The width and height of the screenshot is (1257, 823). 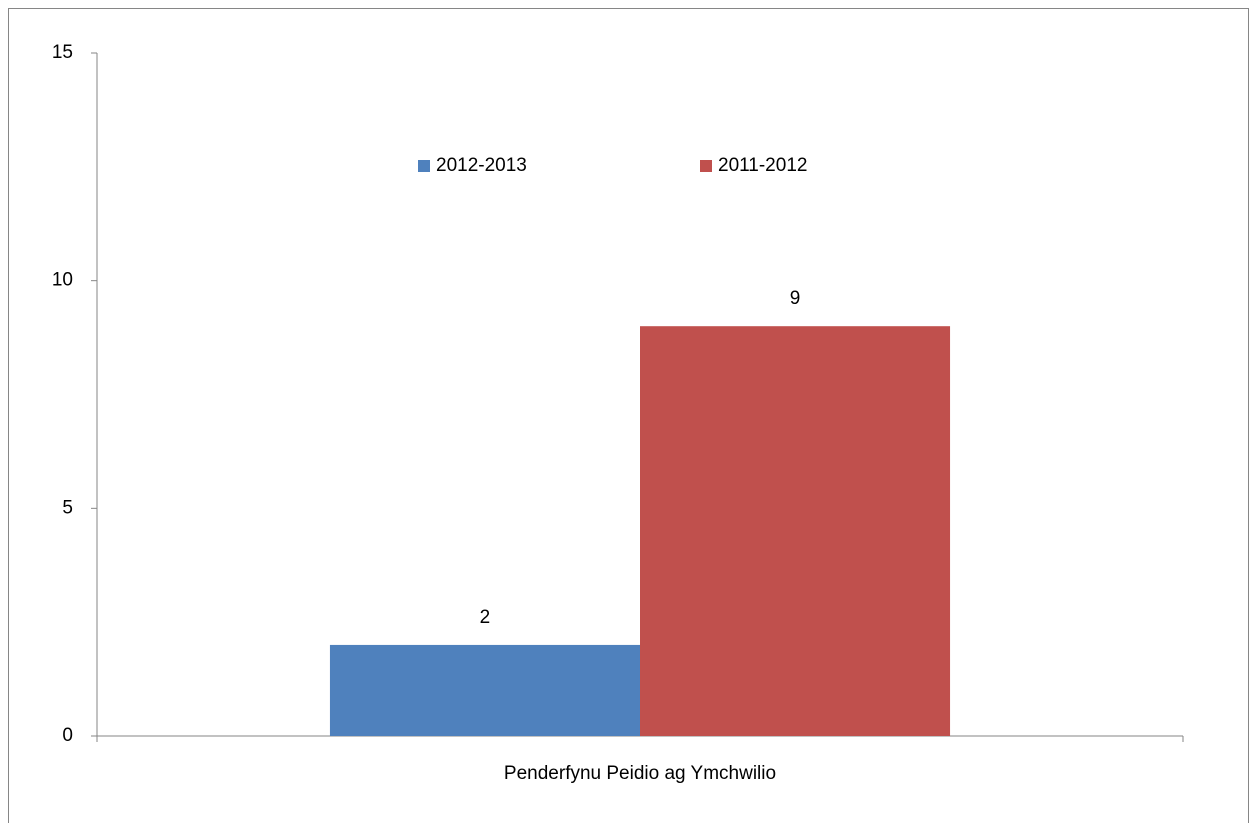 I want to click on data-label: 2, so click(x=485, y=617).